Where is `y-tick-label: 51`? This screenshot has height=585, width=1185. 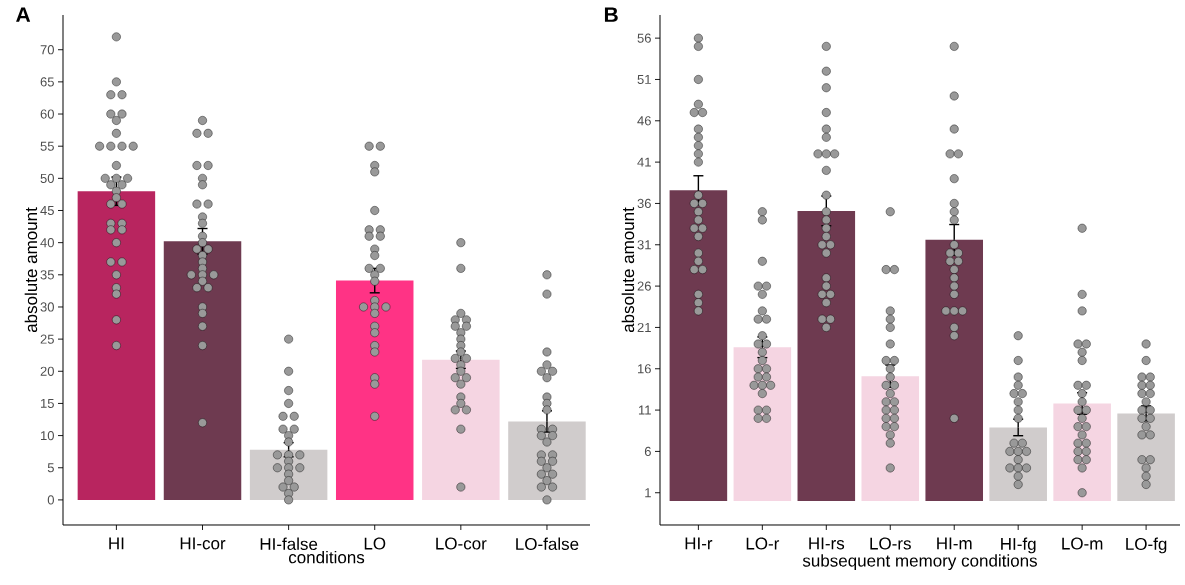 y-tick-label: 51 is located at coordinates (644, 79).